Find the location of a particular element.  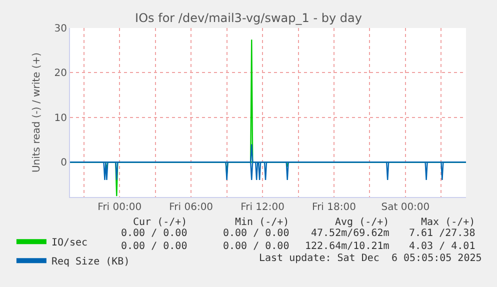

text: 122.64m/10.21m is located at coordinates (347, 246).